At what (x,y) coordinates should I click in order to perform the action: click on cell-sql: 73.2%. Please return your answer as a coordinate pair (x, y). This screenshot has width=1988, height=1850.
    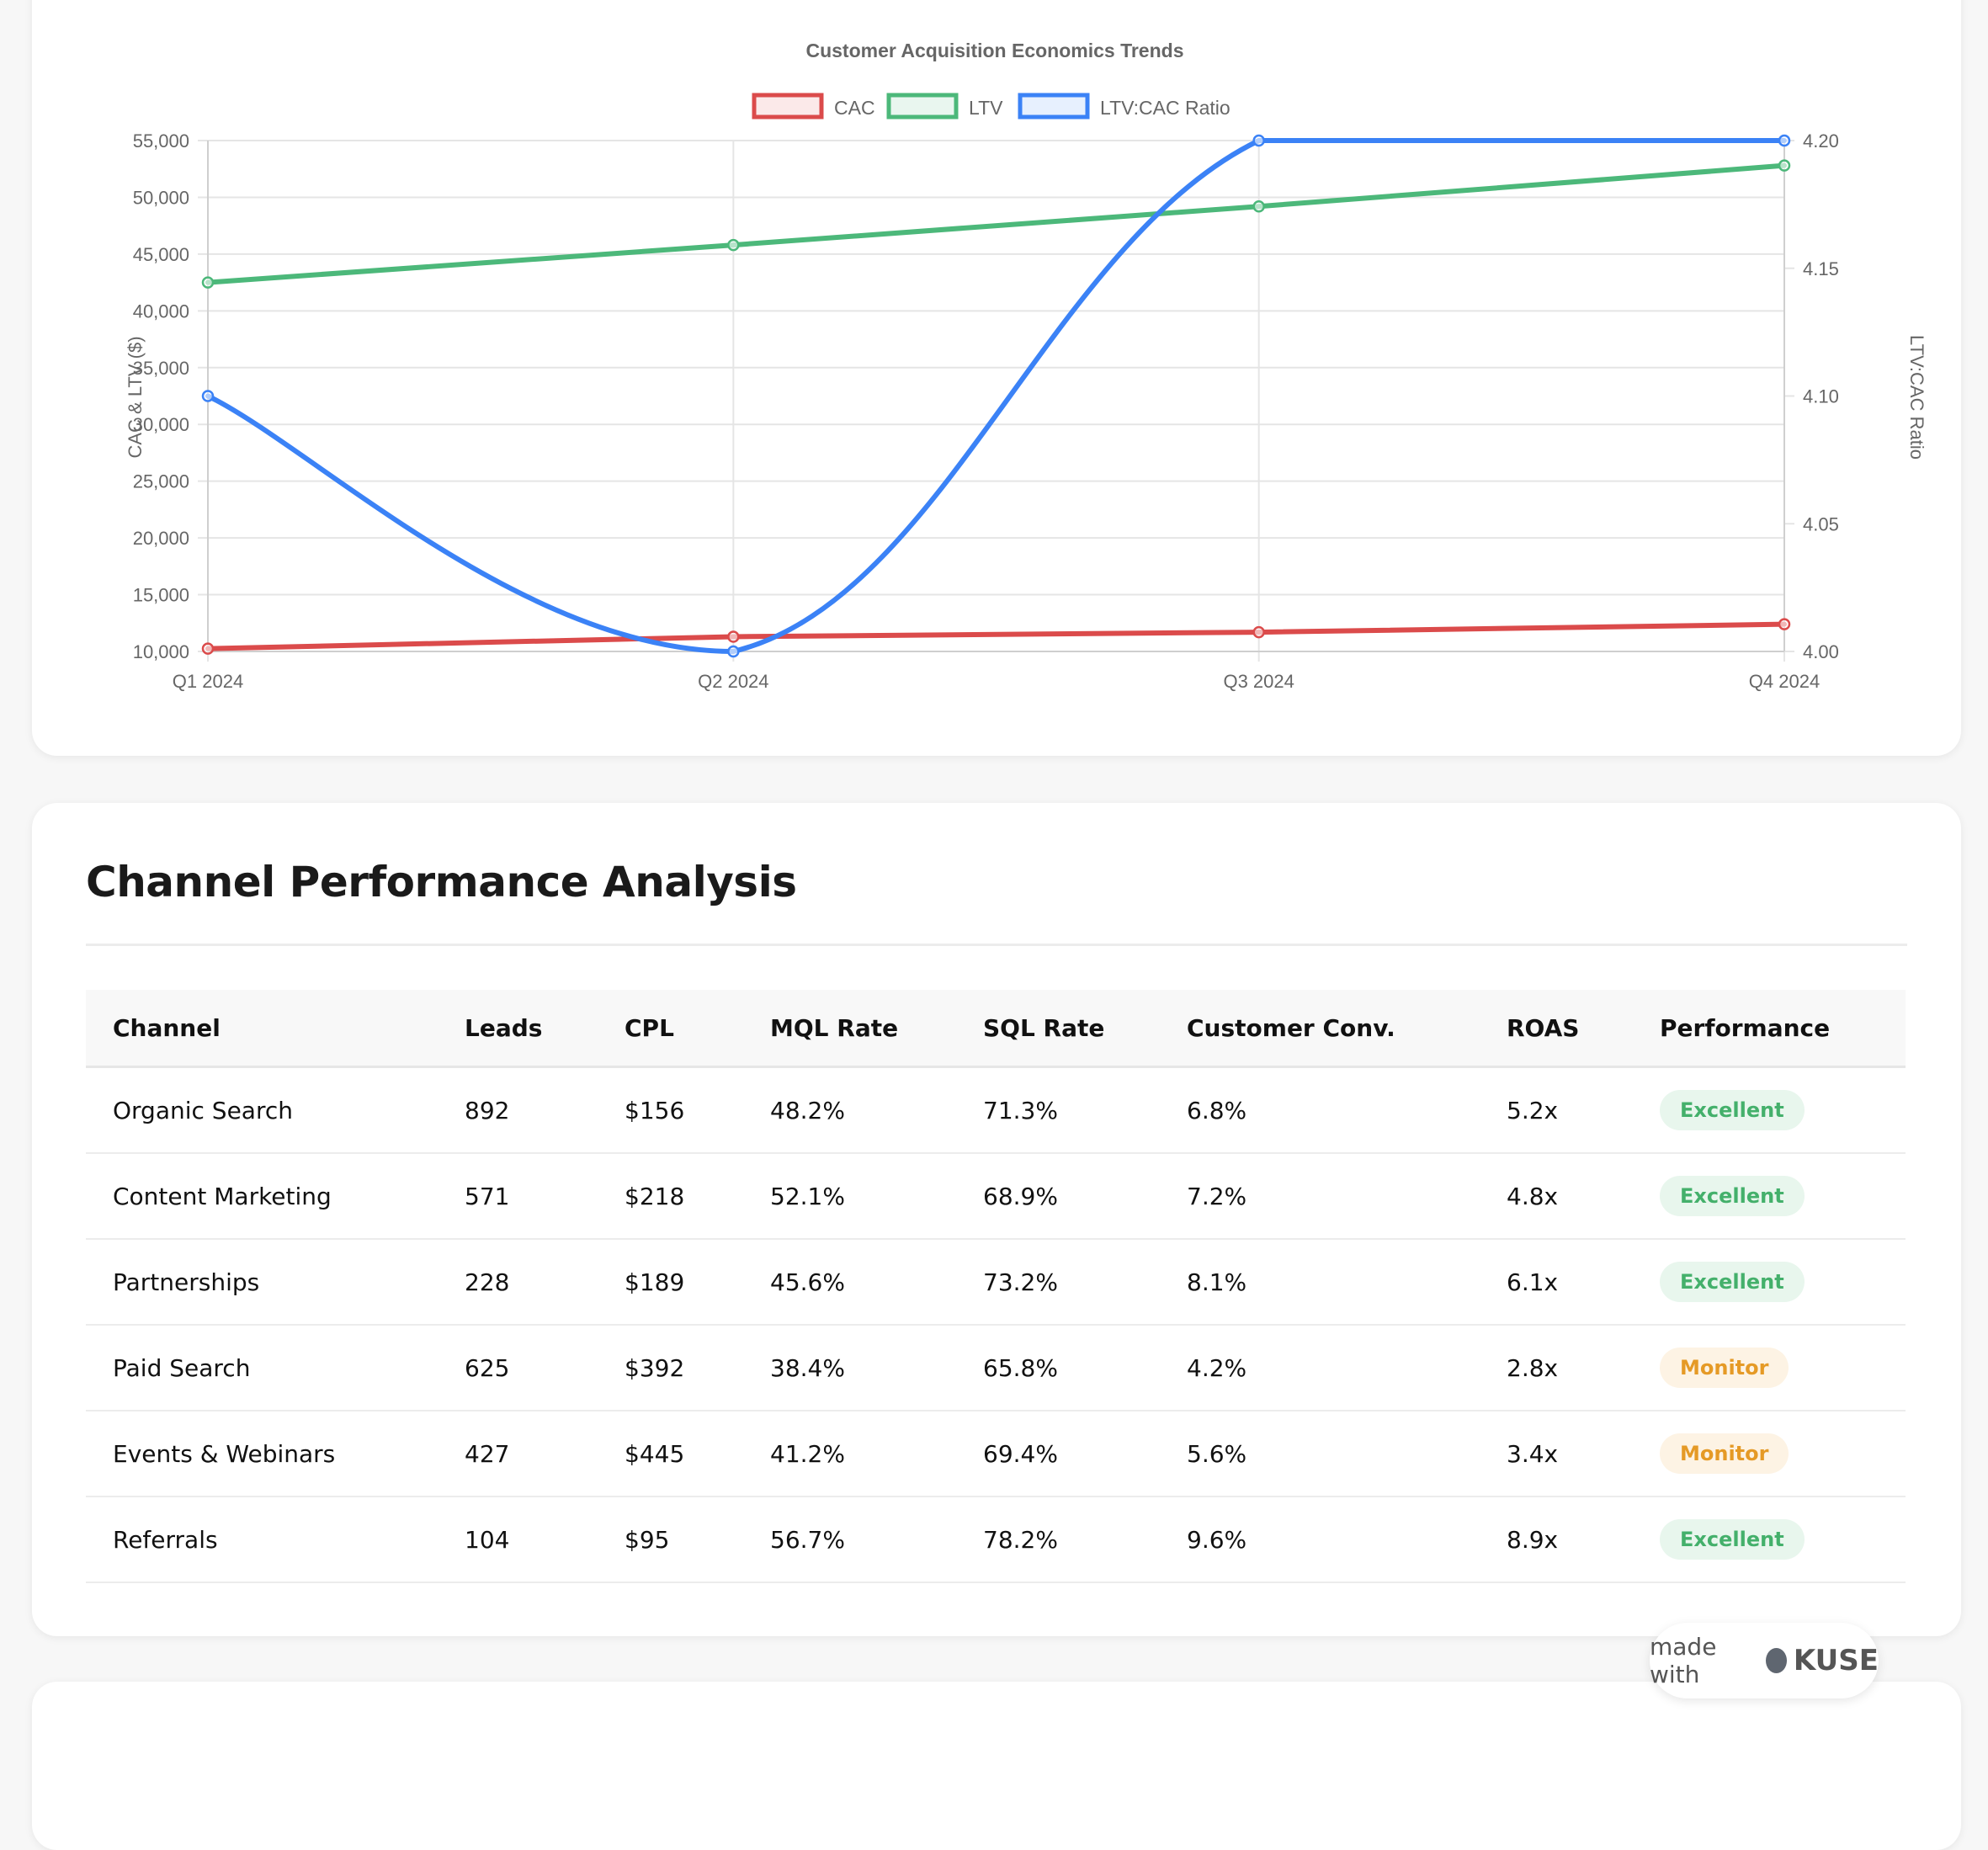
    Looking at the image, I should click on (1058, 1282).